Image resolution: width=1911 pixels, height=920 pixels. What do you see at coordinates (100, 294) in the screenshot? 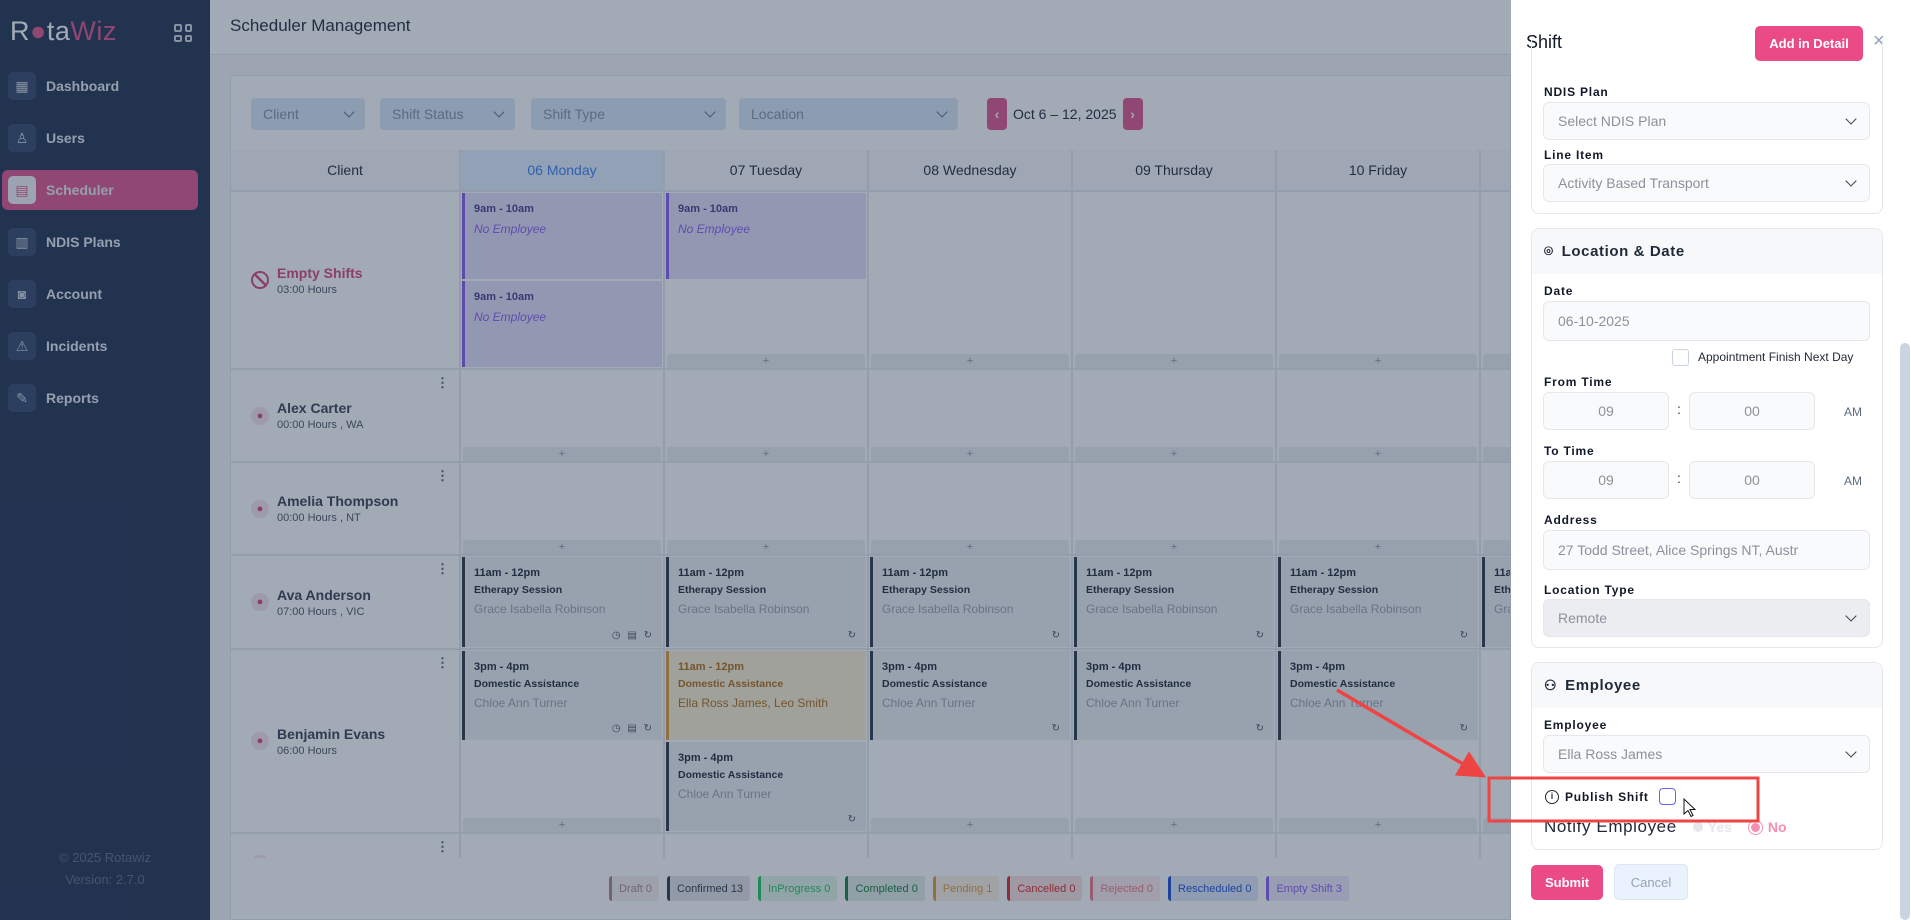
I see `sidebar-item-account: ◙ Account` at bounding box center [100, 294].